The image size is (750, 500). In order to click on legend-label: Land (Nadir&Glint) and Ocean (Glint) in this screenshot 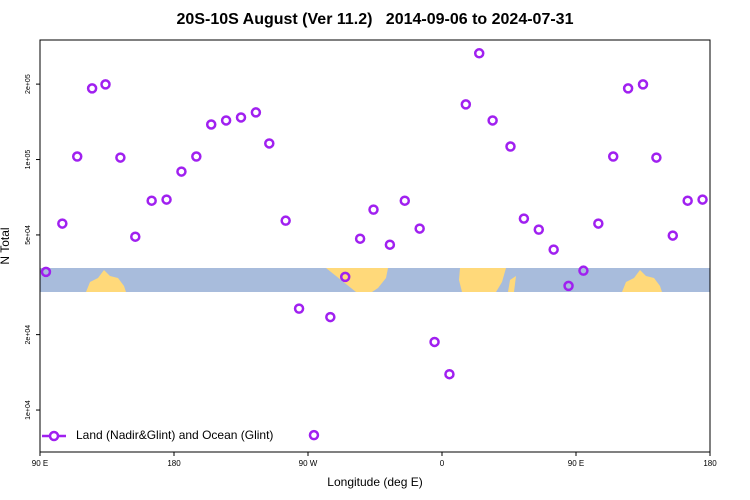, I will do `click(174, 435)`.